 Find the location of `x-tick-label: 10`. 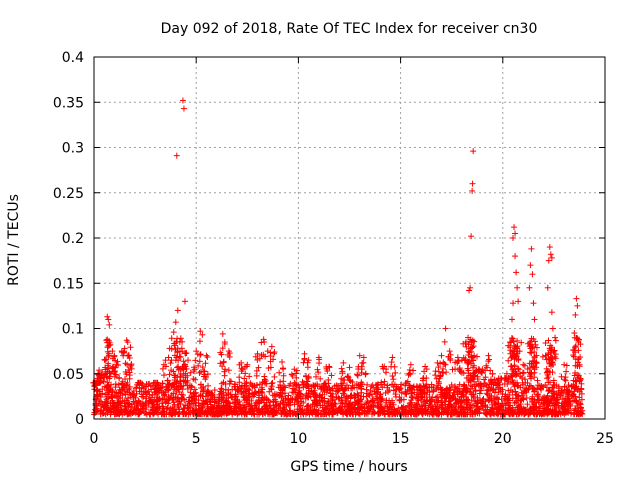

x-tick-label: 10 is located at coordinates (298, 439).